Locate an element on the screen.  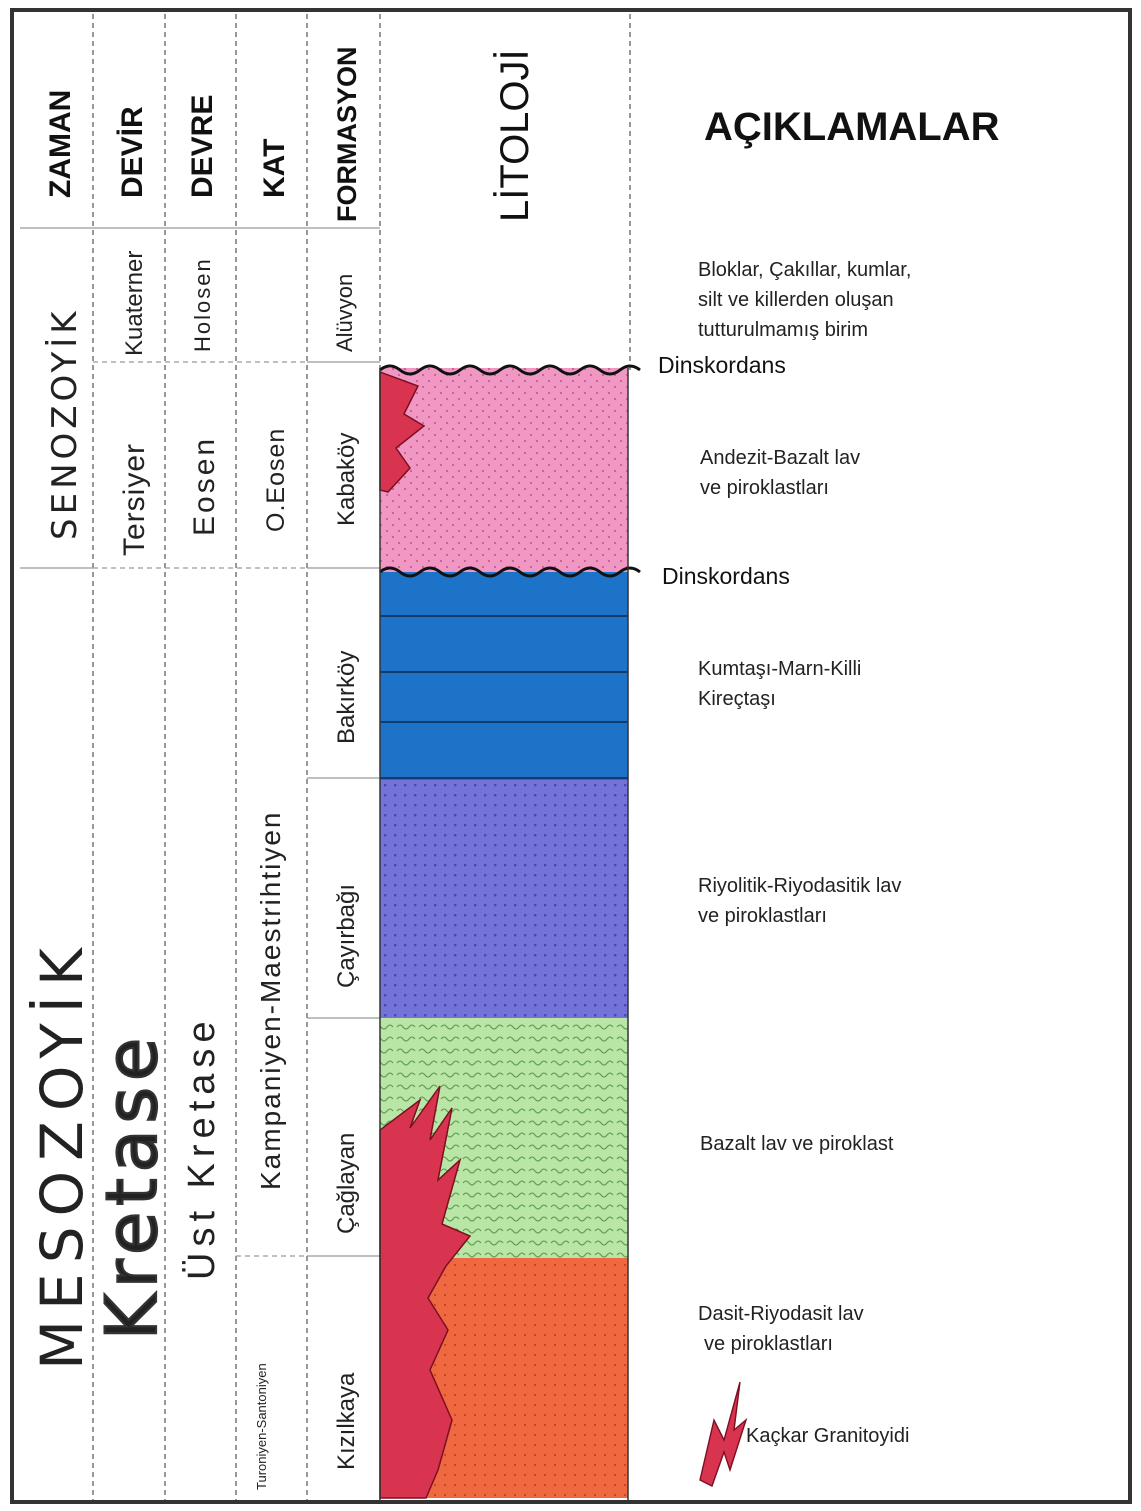
layer-bakirkoy is located at coordinates (504, 676).